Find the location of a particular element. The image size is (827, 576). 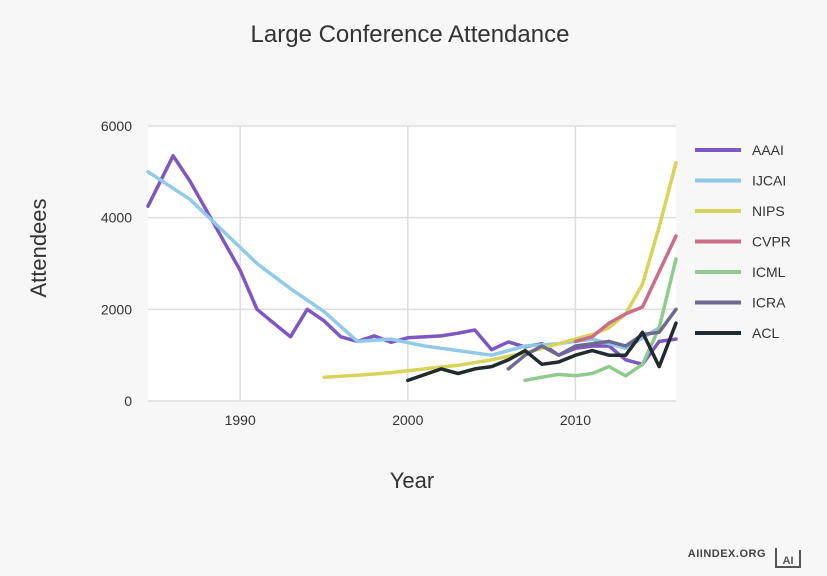

y-axis-title: Attendees is located at coordinates (38, 247).